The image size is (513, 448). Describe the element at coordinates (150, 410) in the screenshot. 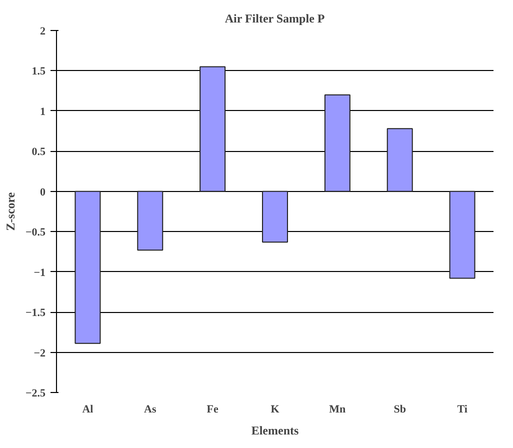

I see `x-tick-label: As` at that location.